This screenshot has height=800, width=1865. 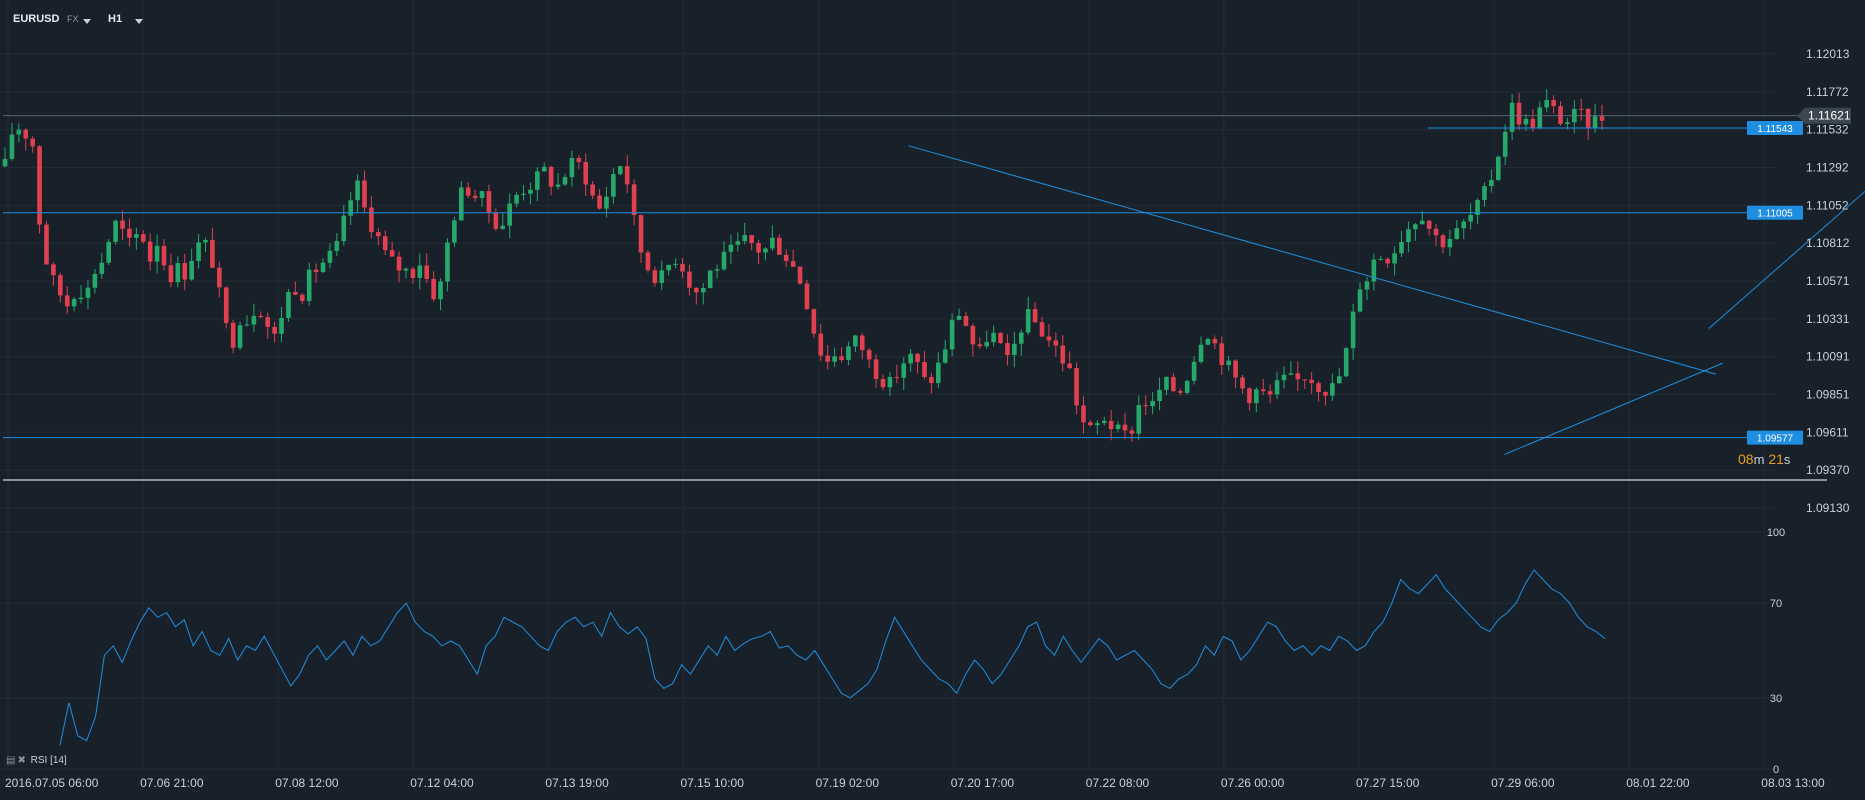 What do you see at coordinates (1764, 459) in the screenshot?
I see `candle-countdown: 08m 21s` at bounding box center [1764, 459].